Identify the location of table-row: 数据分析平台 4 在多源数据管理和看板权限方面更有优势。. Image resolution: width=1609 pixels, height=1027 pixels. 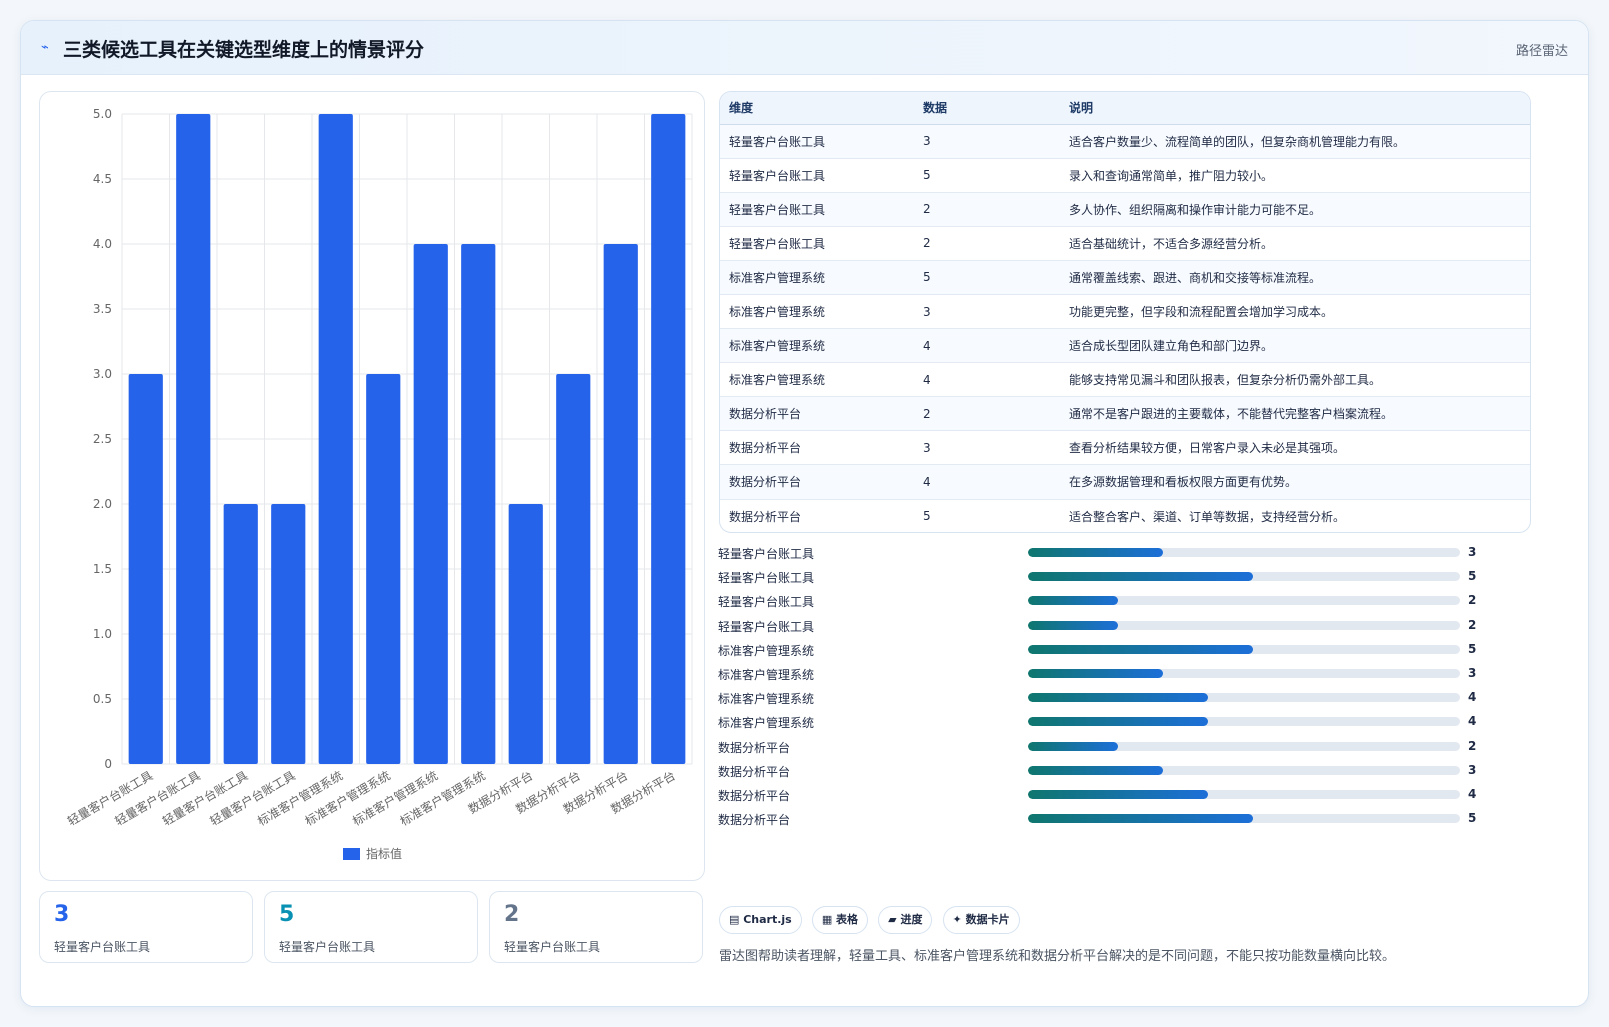
(1125, 482).